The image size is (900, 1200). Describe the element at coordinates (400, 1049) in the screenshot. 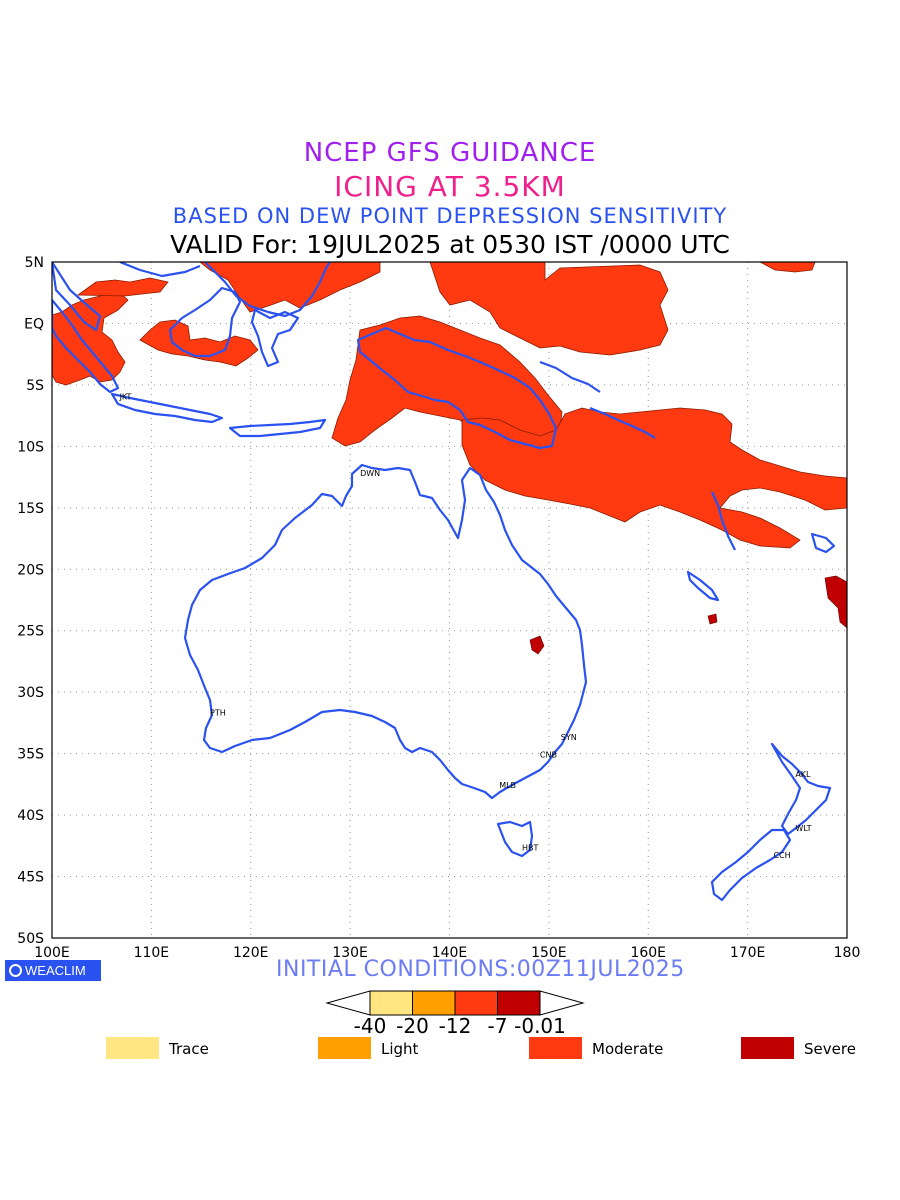

I see `legend-label: Light` at that location.